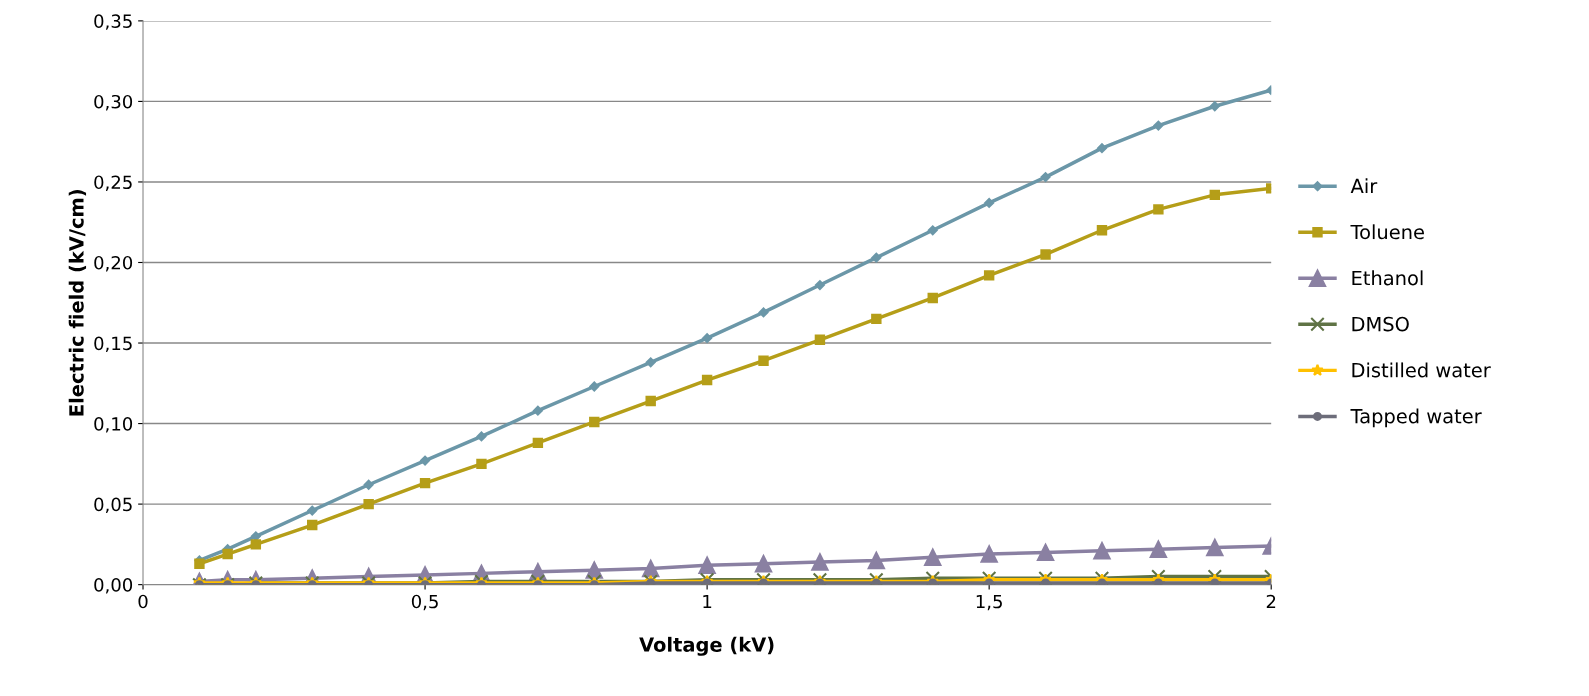 This screenshot has width=1589, height=696. I want to click on legend-label: Toluene, so click(1387, 232).